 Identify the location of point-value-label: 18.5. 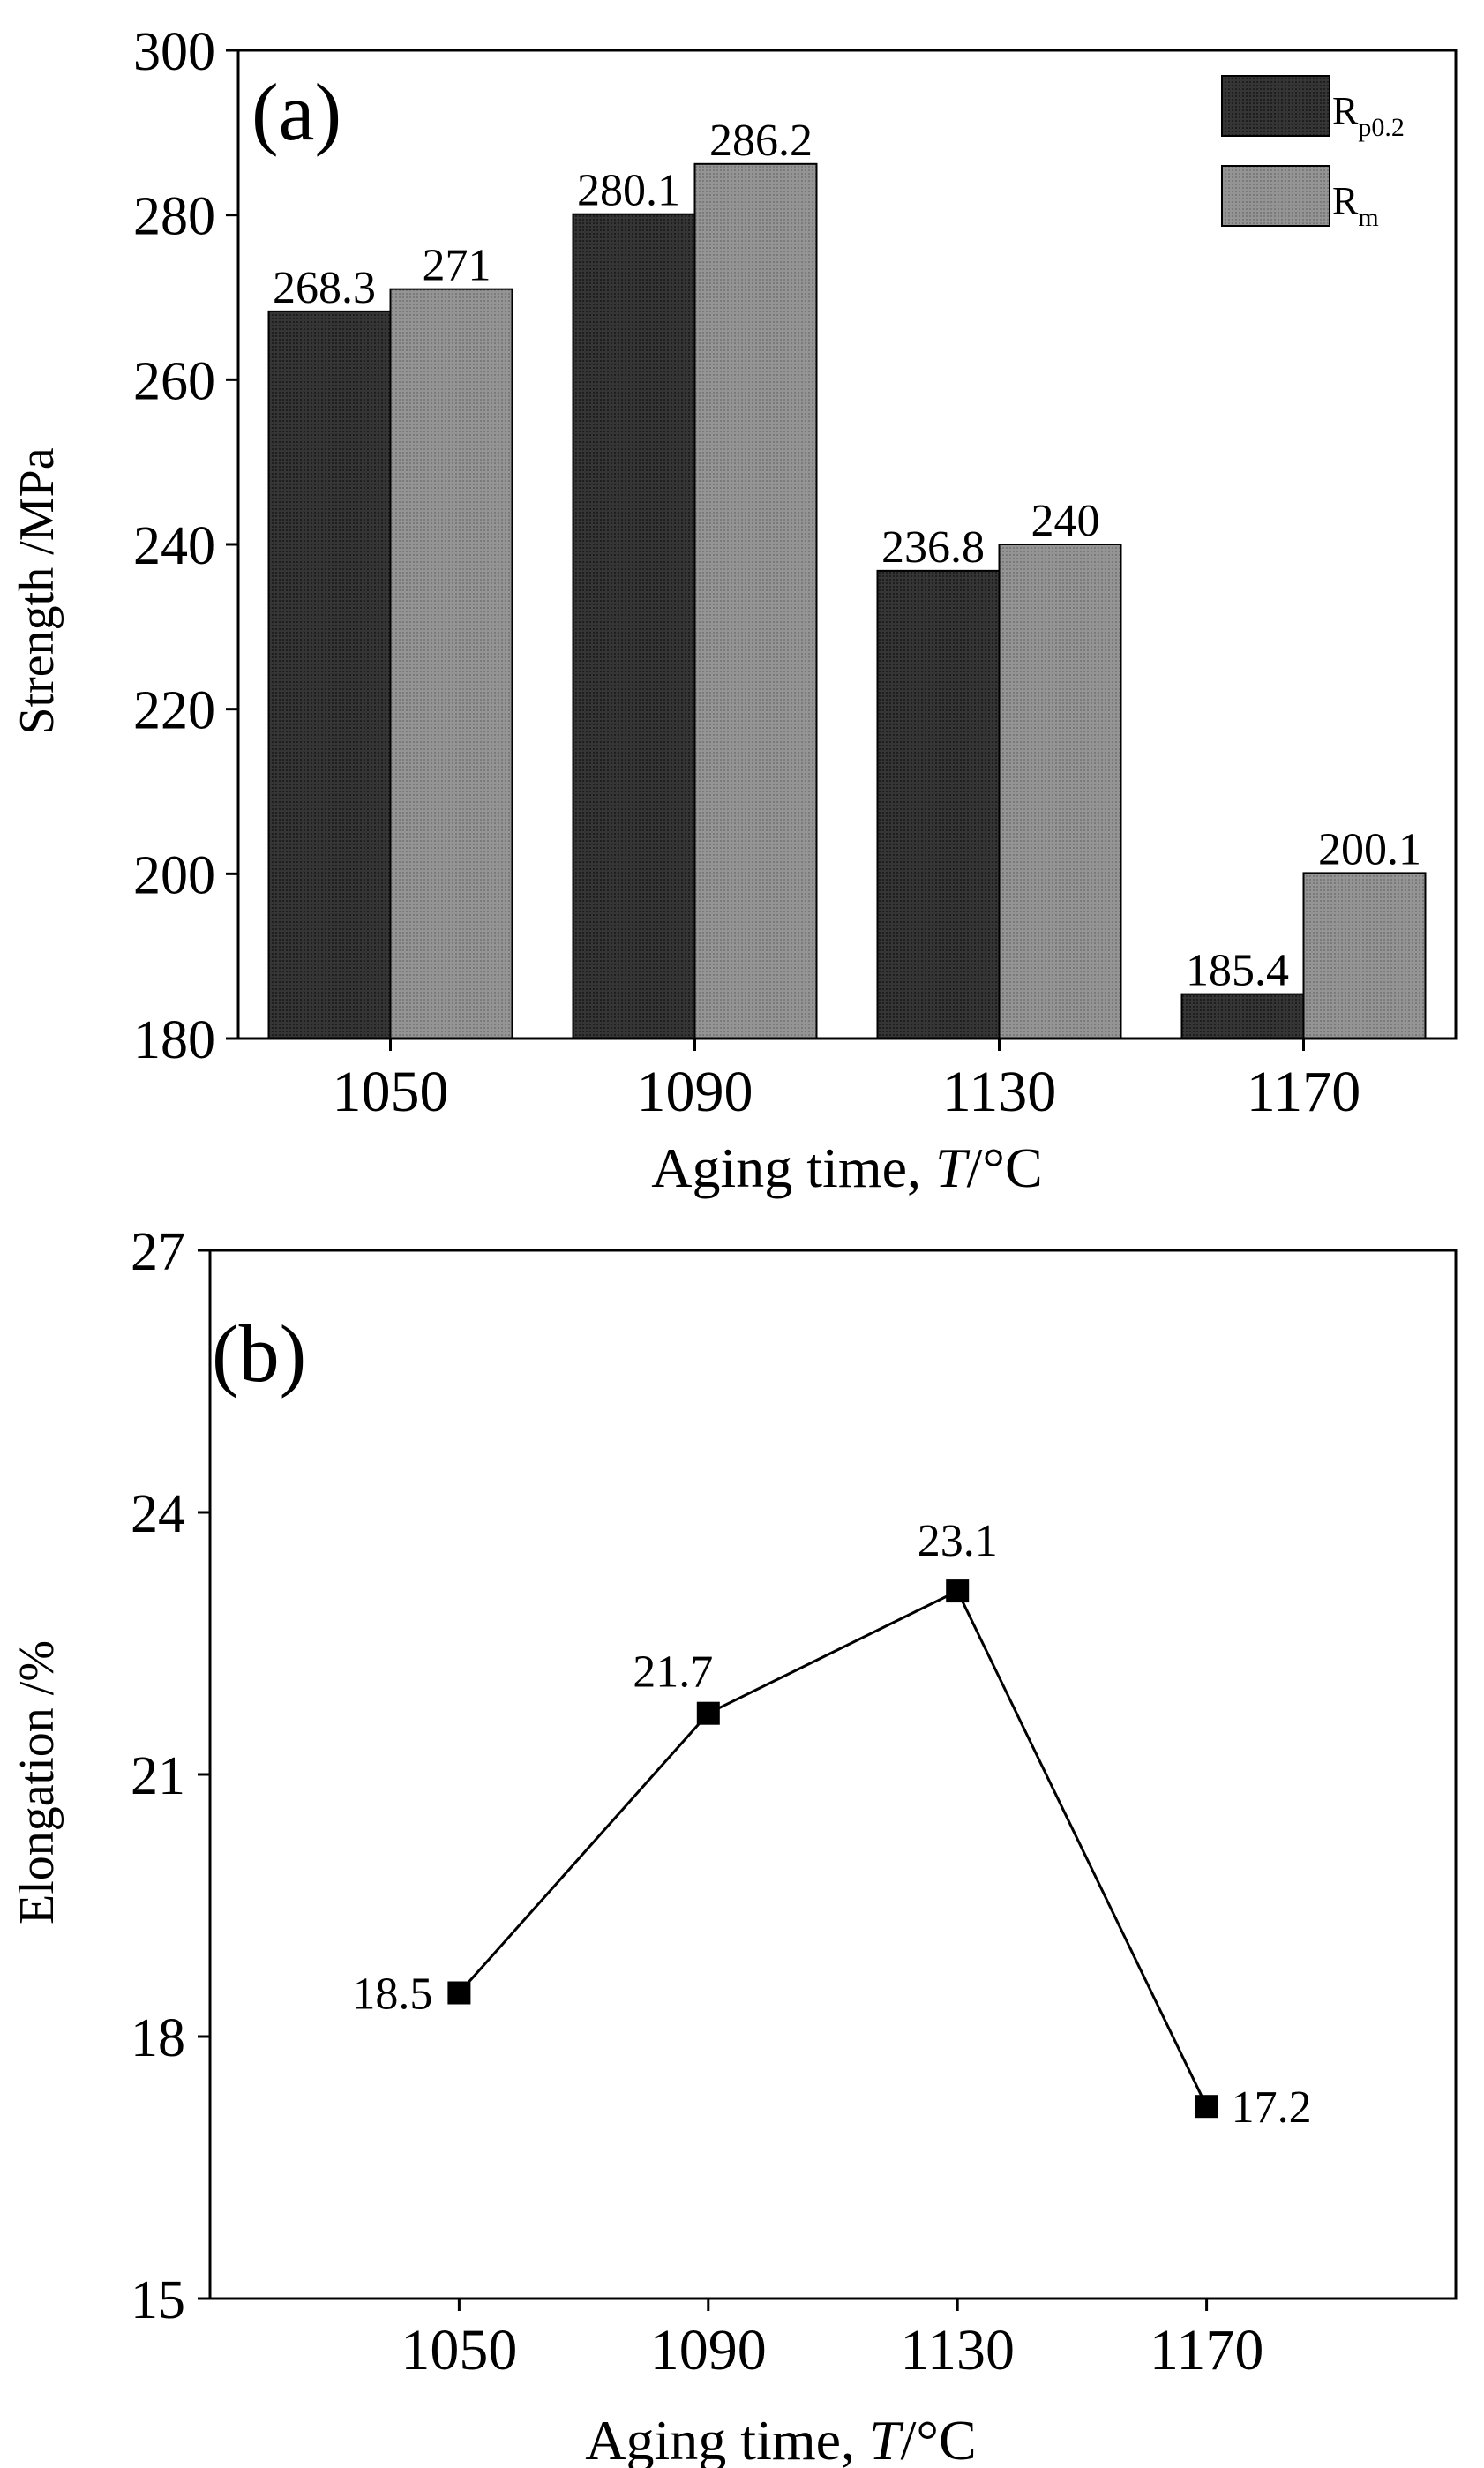
(392, 1994).